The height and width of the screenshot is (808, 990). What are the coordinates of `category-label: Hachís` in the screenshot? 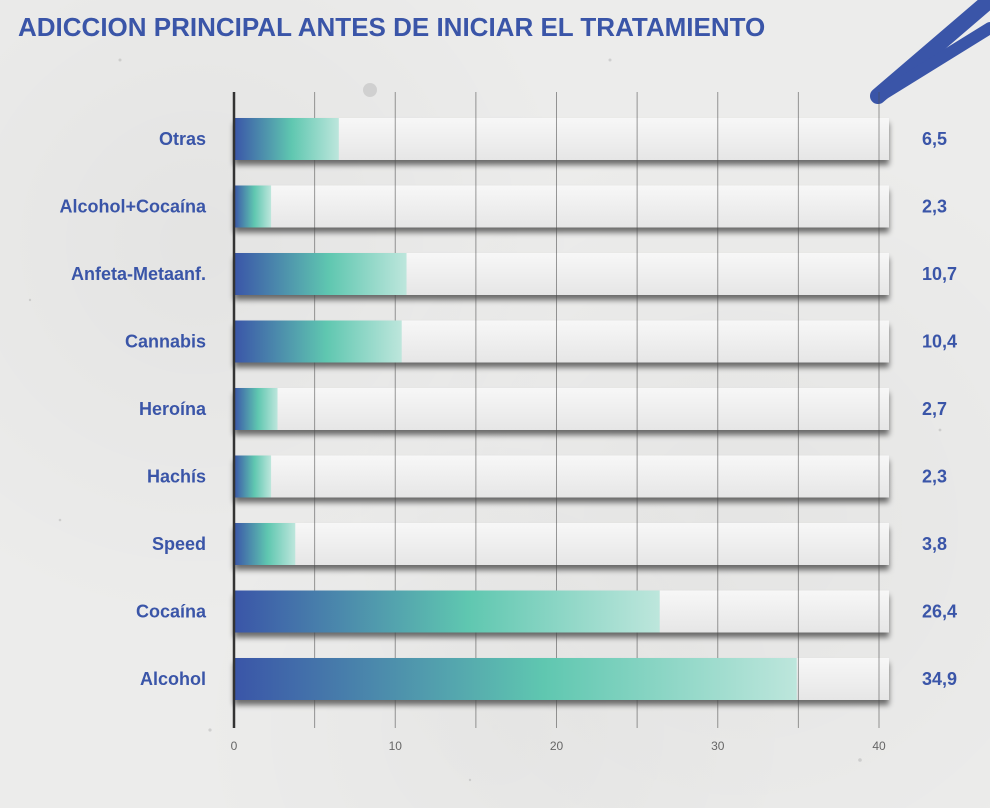 It's located at (176, 477).